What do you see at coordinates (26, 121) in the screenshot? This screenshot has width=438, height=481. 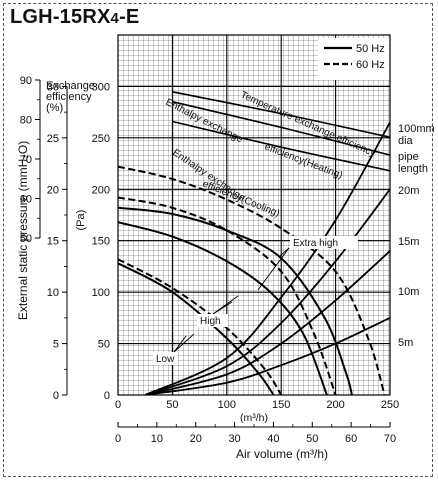 I see `y-eff-tick-label: 80` at bounding box center [26, 121].